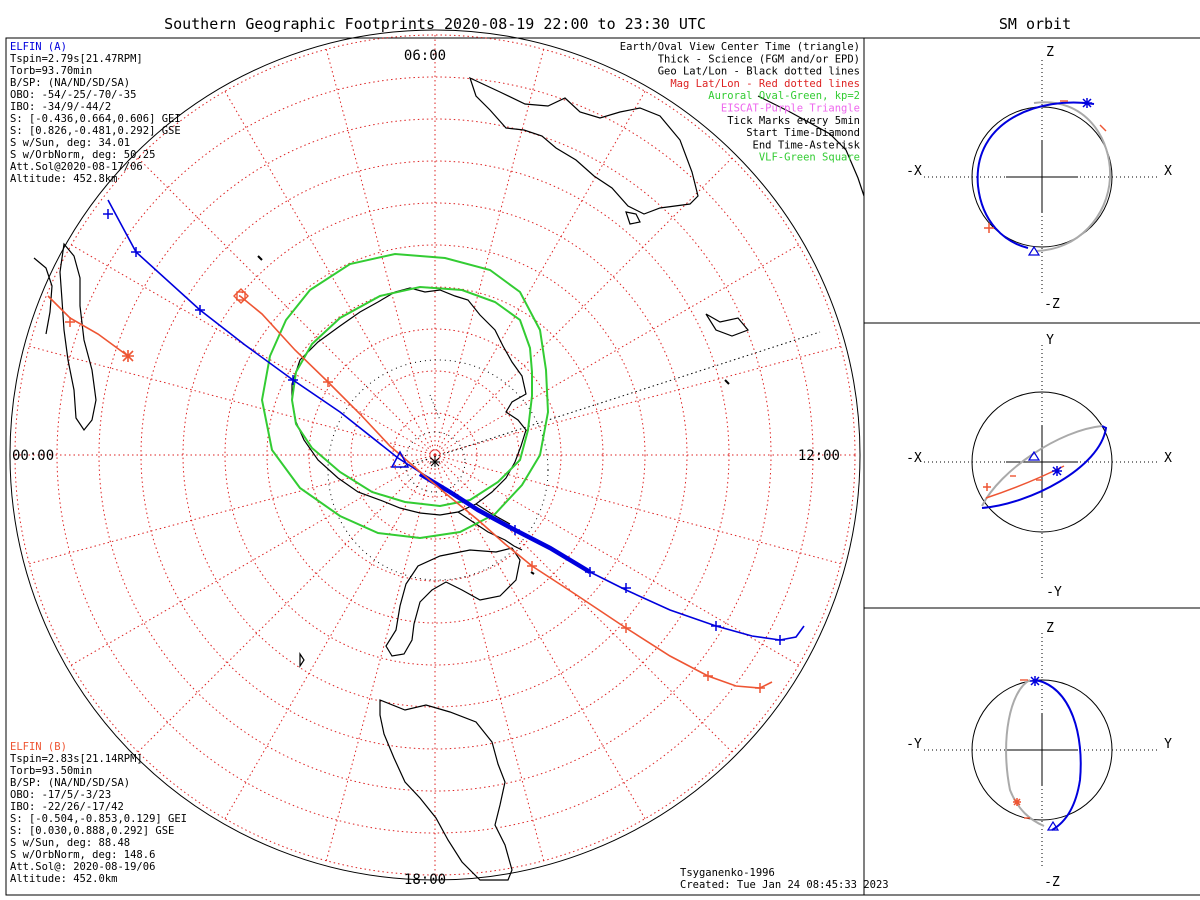  I want to click on elfin-b-title: ELFIN (B), so click(38, 747).